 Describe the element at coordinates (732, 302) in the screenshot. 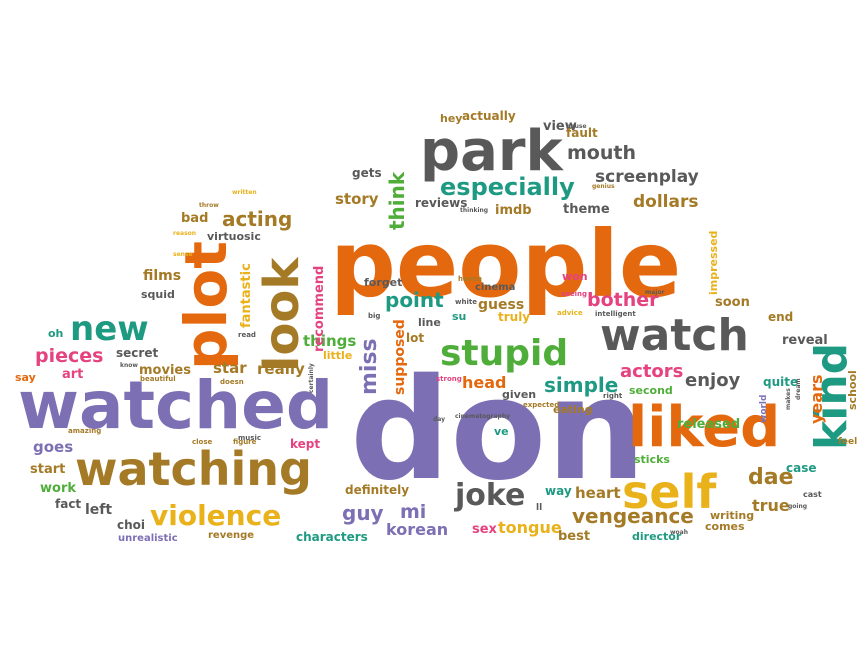

I see `word-soon: soon` at that location.